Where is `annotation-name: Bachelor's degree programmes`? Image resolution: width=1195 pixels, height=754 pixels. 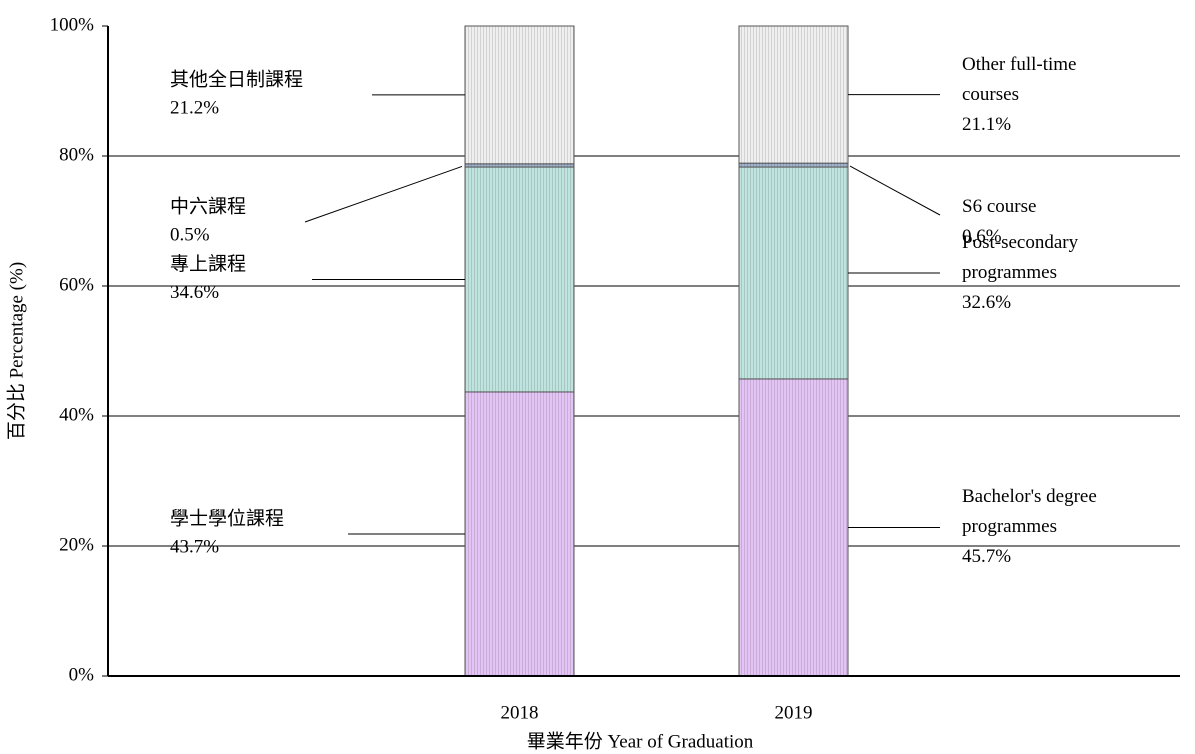
annotation-name: Bachelor's degree programmes is located at coordinates (1029, 512).